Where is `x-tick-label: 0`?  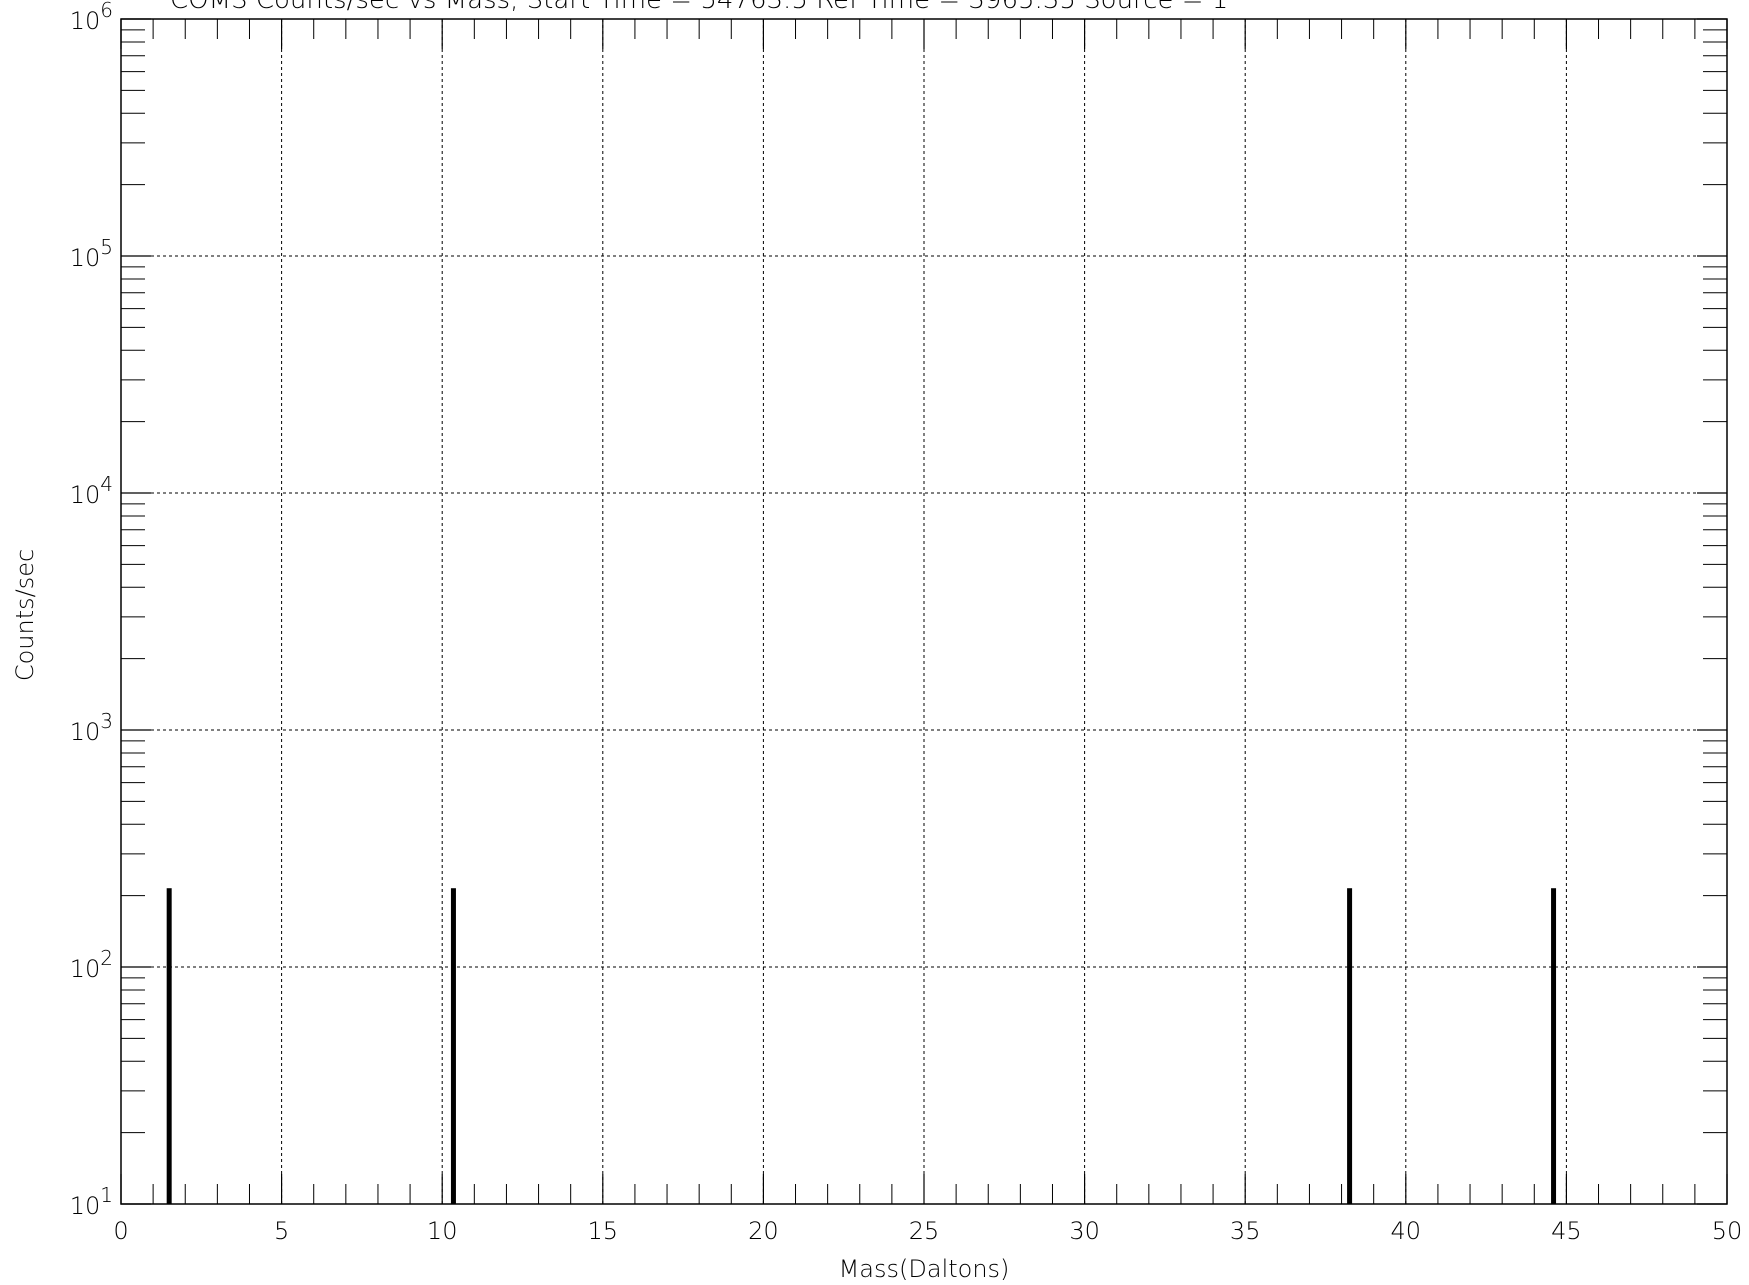
x-tick-label: 0 is located at coordinates (120, 1231).